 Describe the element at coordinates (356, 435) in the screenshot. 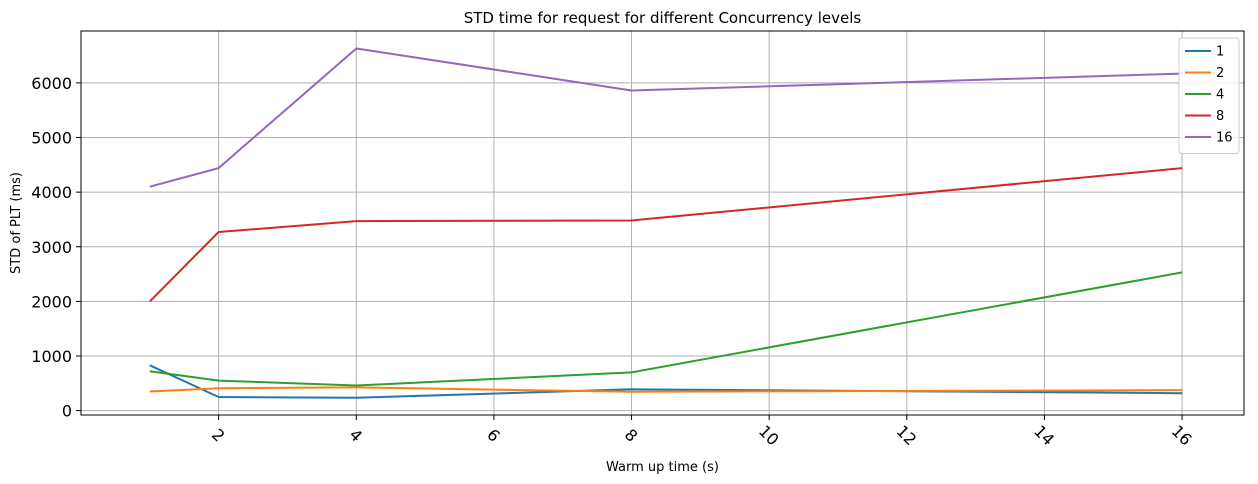

I see `x-tick-label: 4` at that location.